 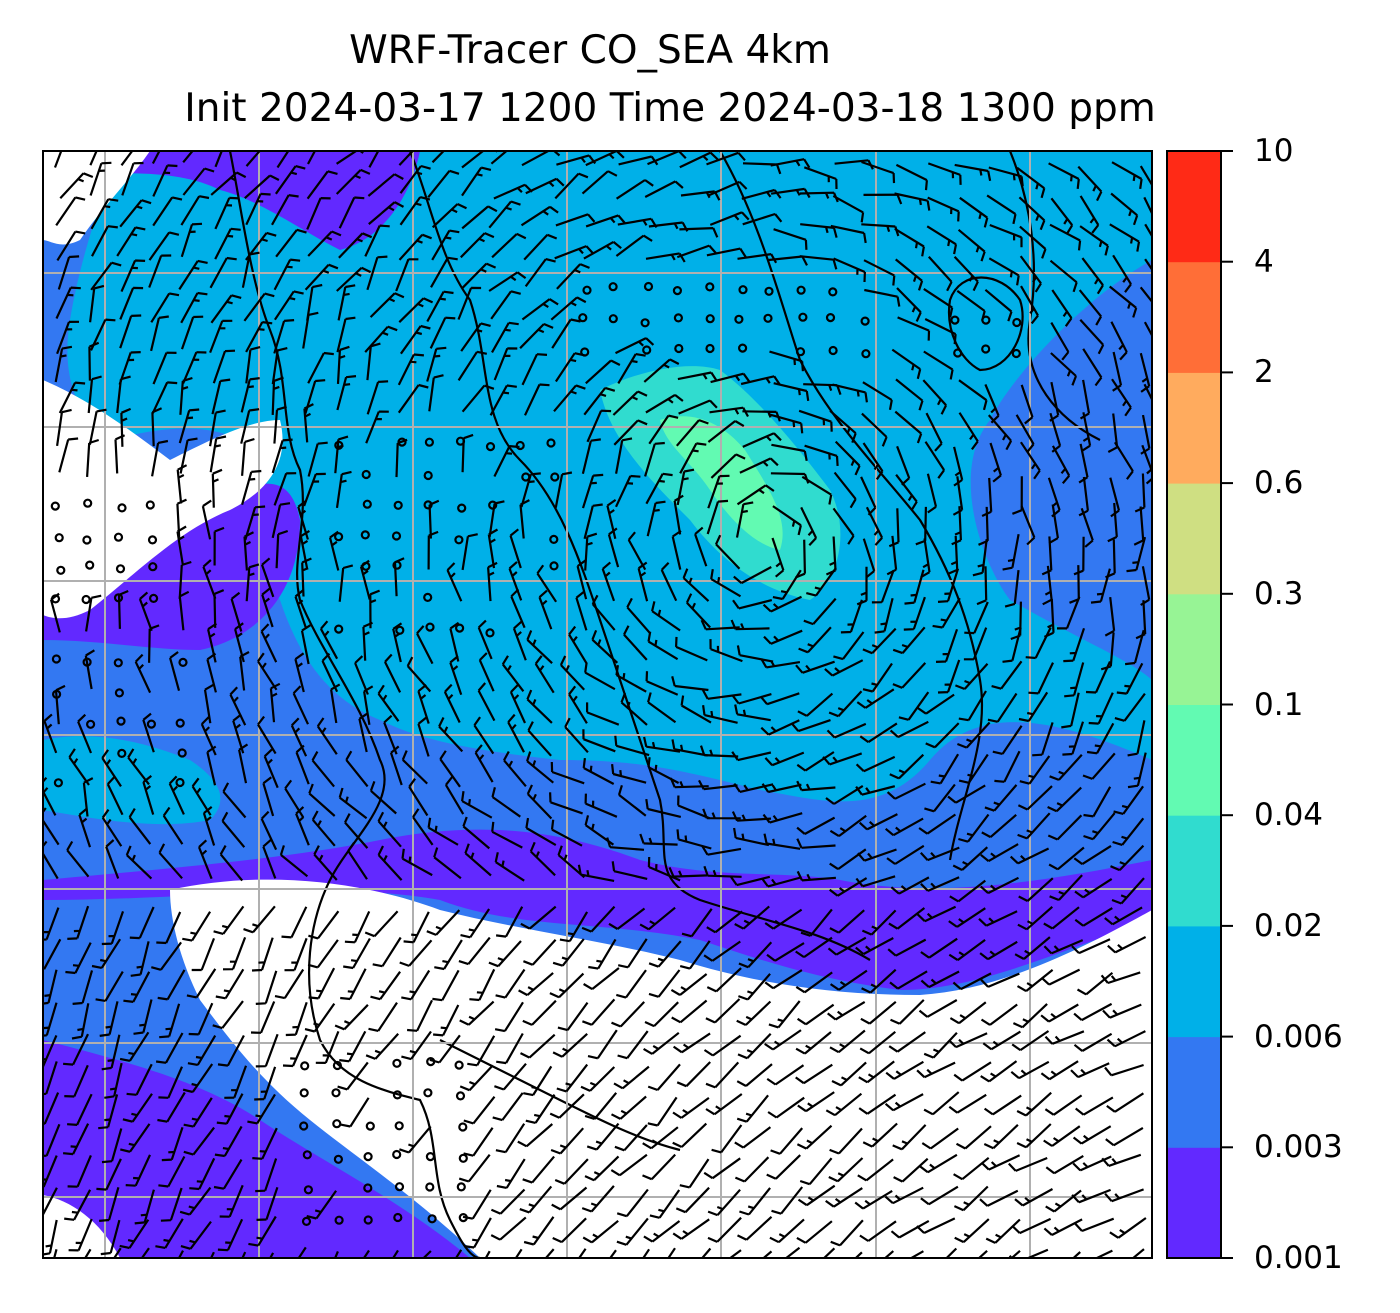 I want to click on border-east, so click(x=851, y=506).